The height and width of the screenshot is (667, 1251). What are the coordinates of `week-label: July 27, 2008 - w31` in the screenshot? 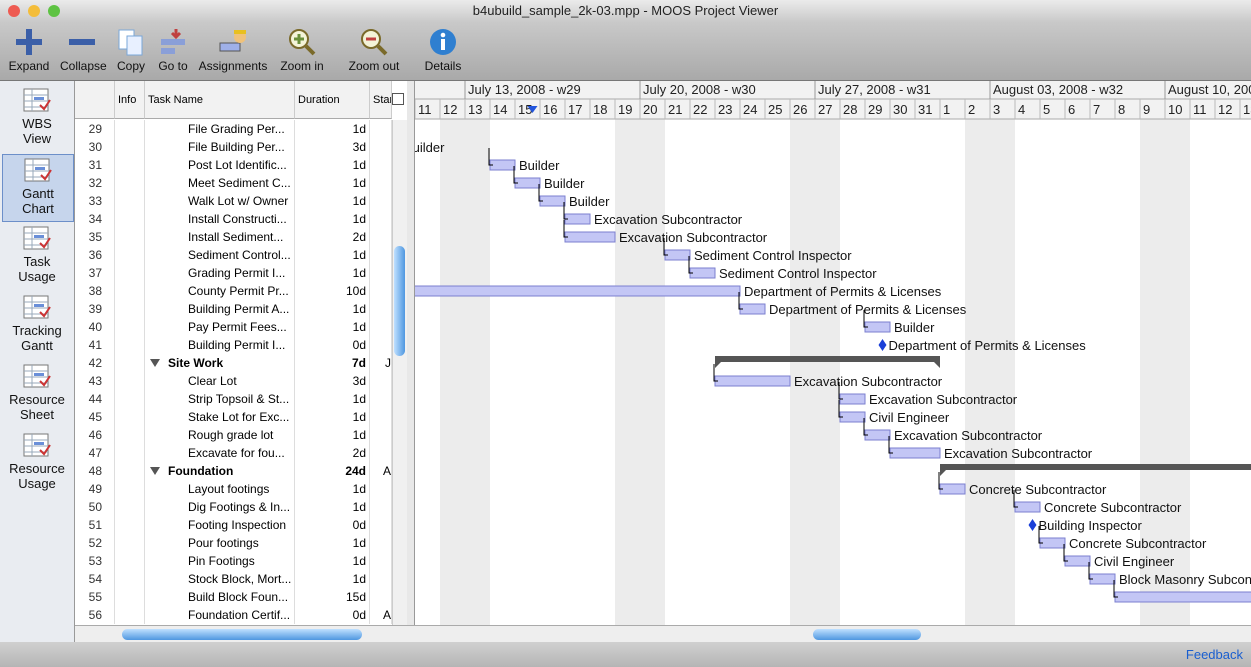 It's located at (874, 89).